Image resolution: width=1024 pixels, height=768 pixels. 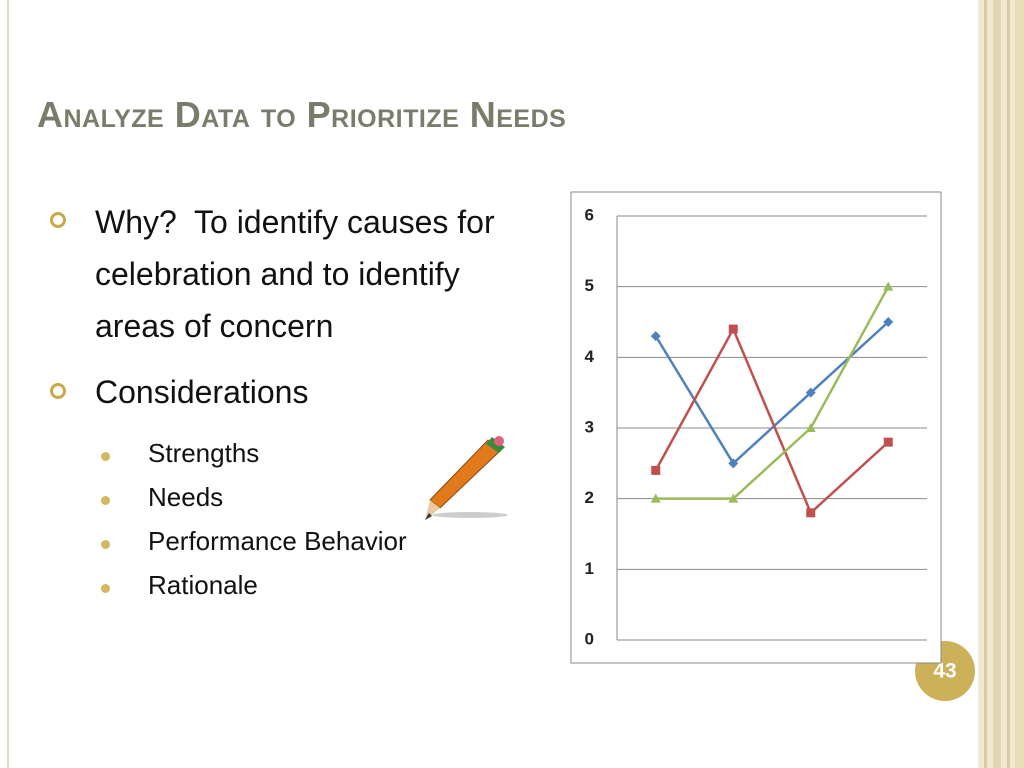 What do you see at coordinates (203, 585) in the screenshot?
I see `sub-bullet-text: Rationale` at bounding box center [203, 585].